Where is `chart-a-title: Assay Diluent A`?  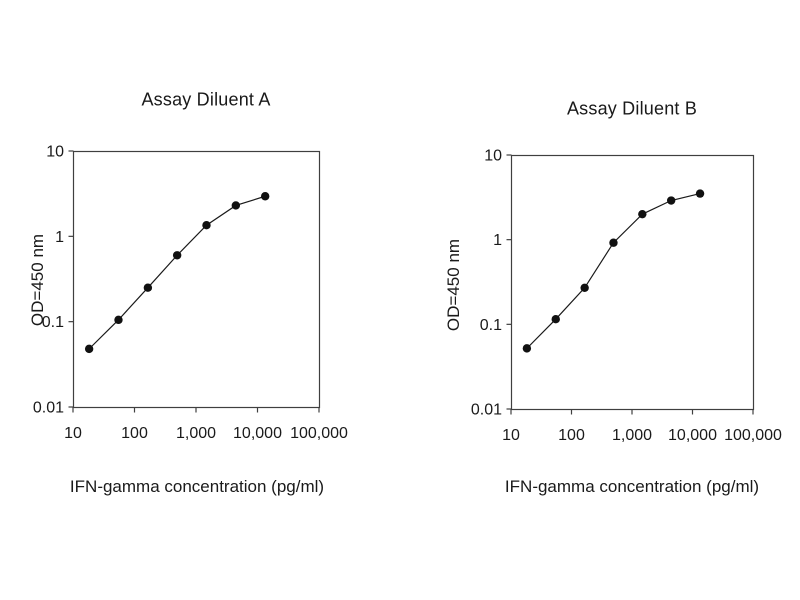 chart-a-title: Assay Diluent A is located at coordinates (206, 99).